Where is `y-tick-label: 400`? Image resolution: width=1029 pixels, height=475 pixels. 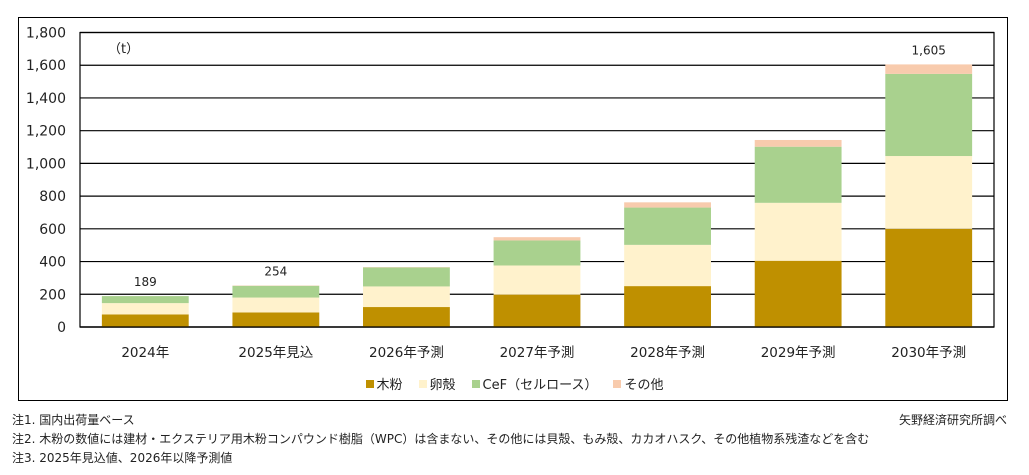
y-tick-label: 400 is located at coordinates (52, 263).